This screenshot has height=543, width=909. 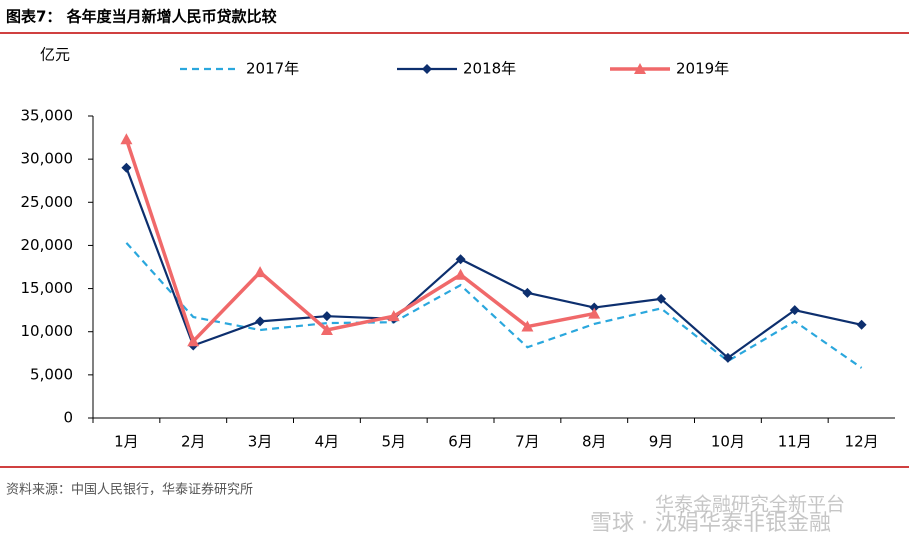 I want to click on x-tick-label: 9月, so click(x=661, y=442).